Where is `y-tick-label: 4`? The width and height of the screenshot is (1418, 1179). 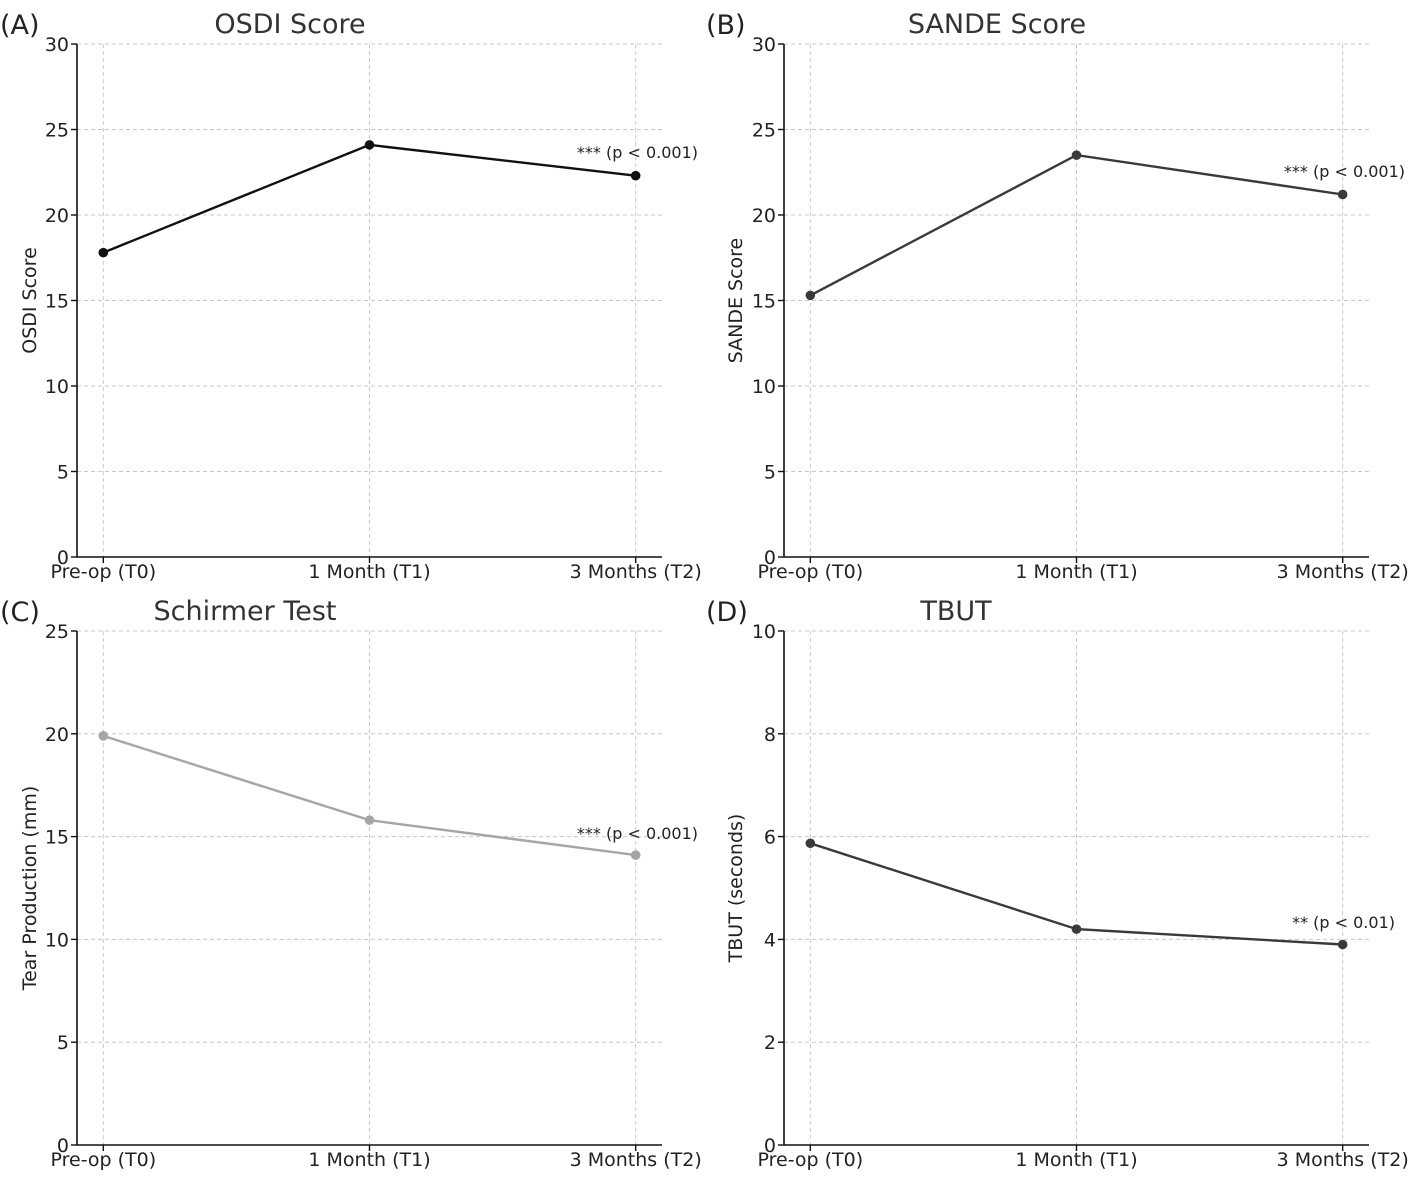
y-tick-label: 4 is located at coordinates (770, 940).